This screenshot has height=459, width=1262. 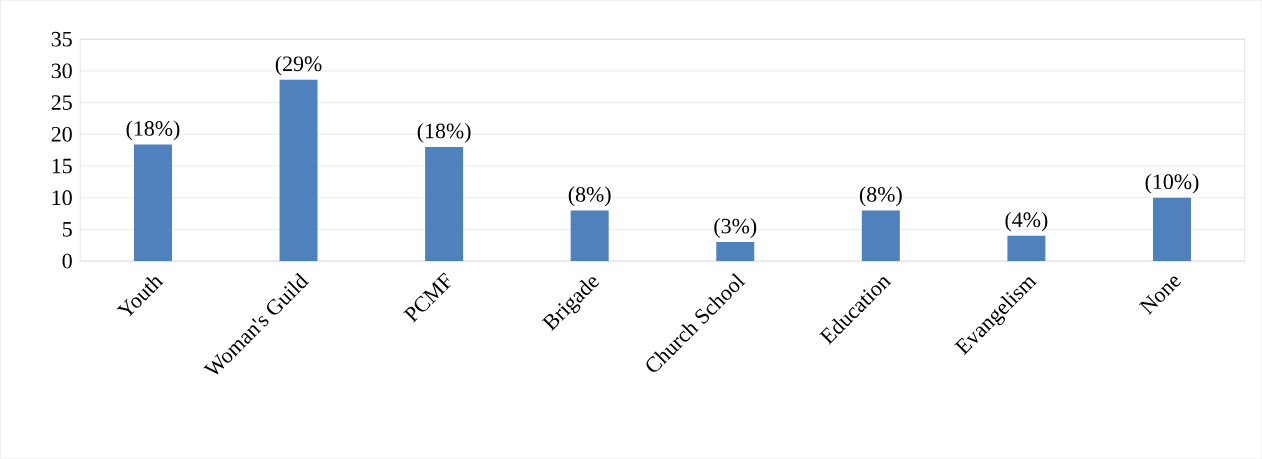 What do you see at coordinates (61, 134) in the screenshot?
I see `y-tick-label: 20` at bounding box center [61, 134].